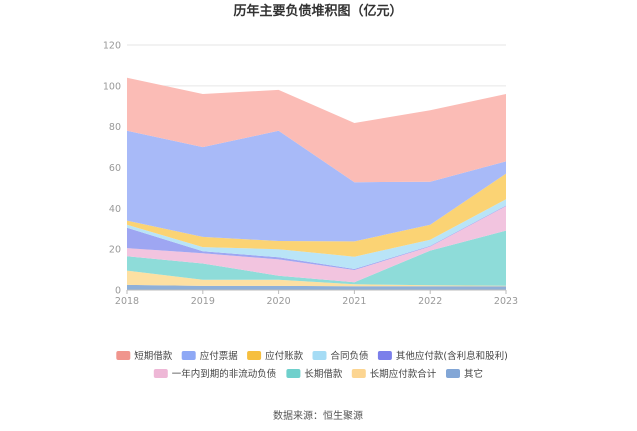 The height and width of the screenshot is (431, 637). I want to click on legend-label: 应付账款, so click(284, 356).